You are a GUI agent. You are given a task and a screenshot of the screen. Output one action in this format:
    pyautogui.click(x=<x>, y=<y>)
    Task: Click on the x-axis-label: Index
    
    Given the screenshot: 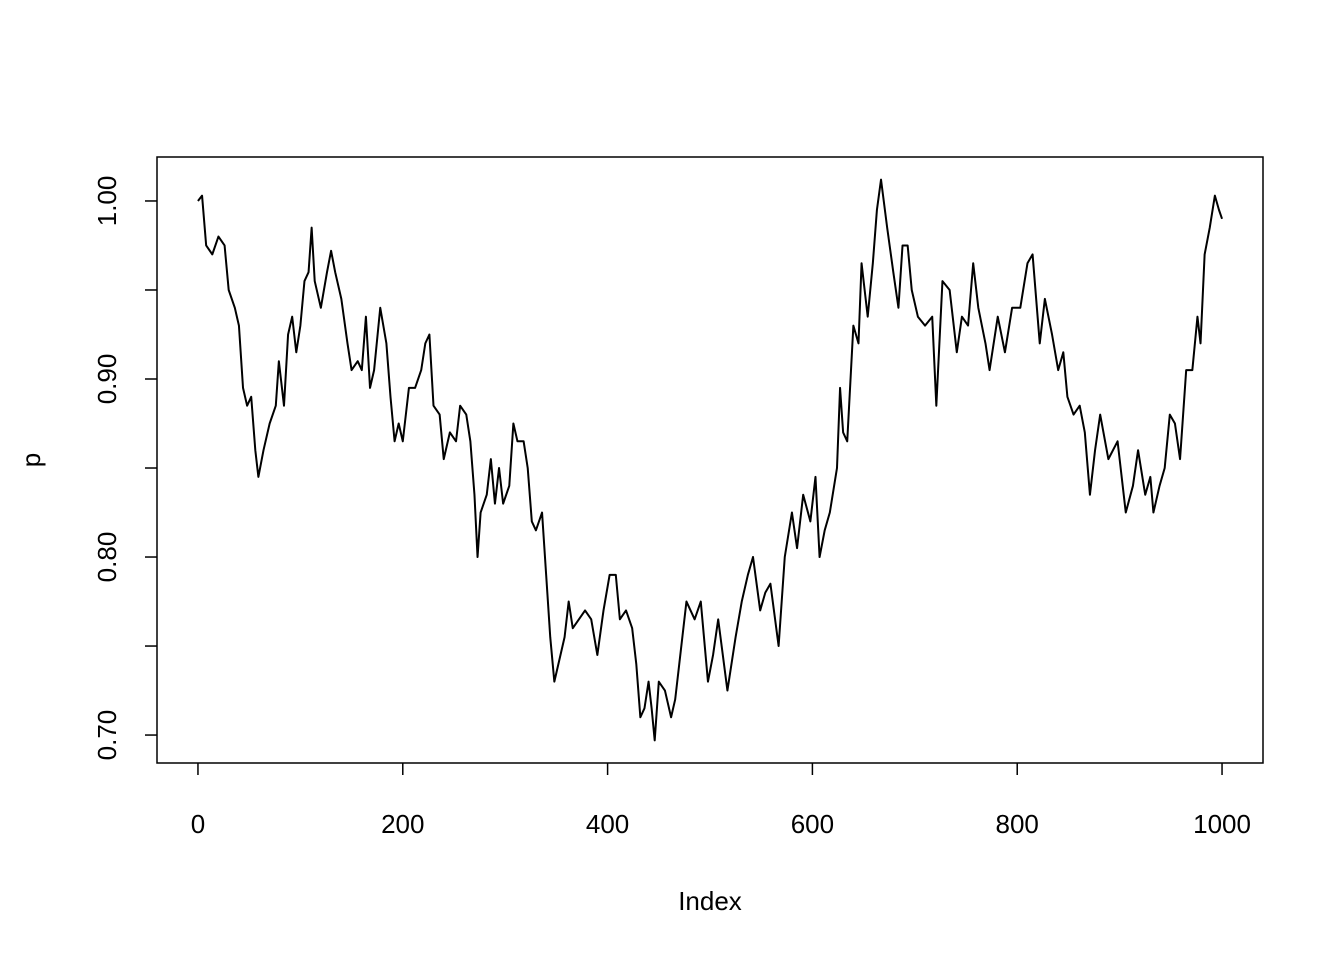 What is the action you would take?
    pyautogui.click(x=710, y=901)
    